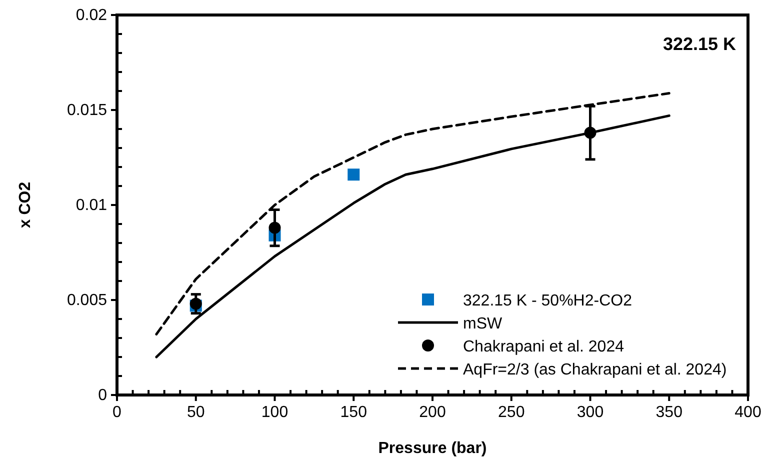 Image resolution: width=770 pixels, height=465 pixels. What do you see at coordinates (590, 412) in the screenshot?
I see `x-tick-label: 300` at bounding box center [590, 412].